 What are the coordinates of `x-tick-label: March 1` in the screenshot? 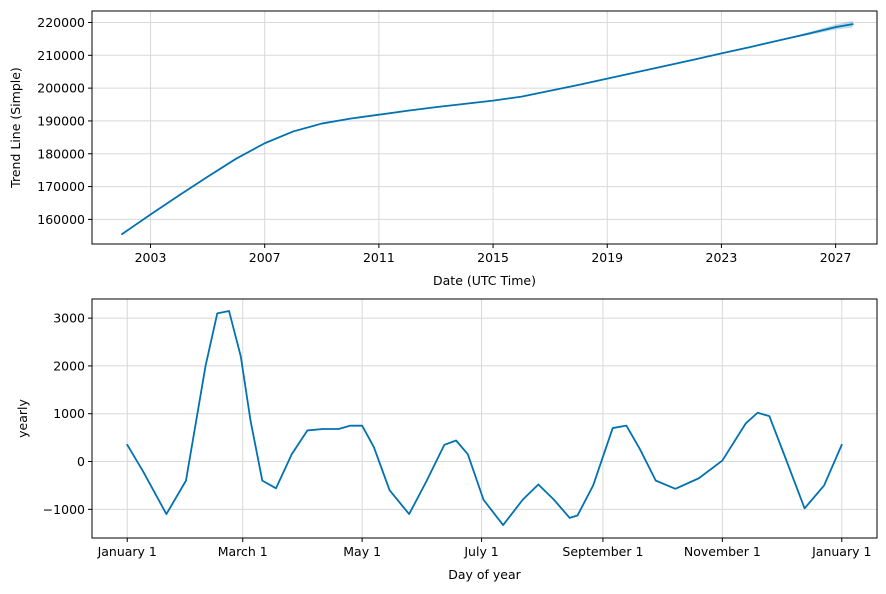 It's located at (243, 551).